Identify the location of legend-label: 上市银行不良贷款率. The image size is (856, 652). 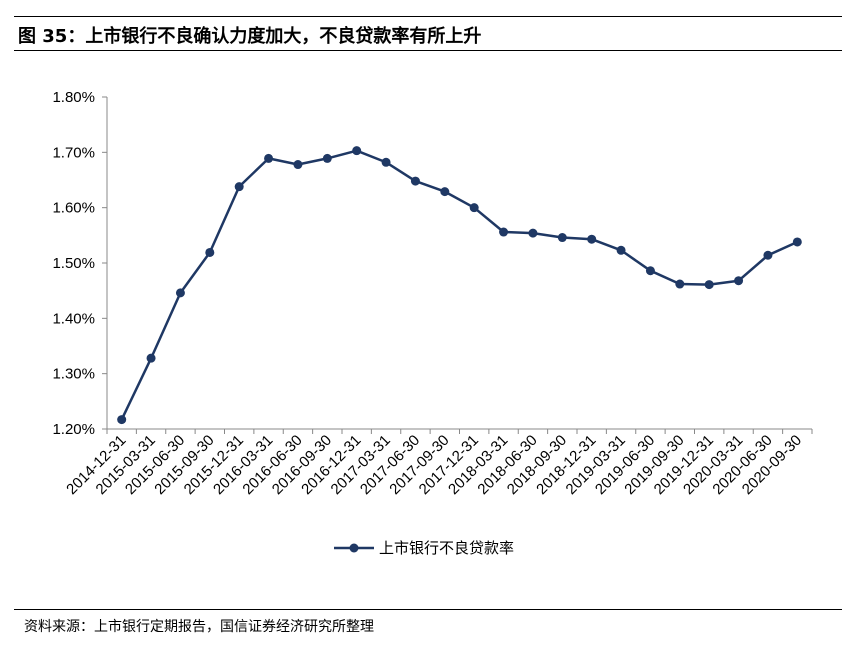
(446, 548).